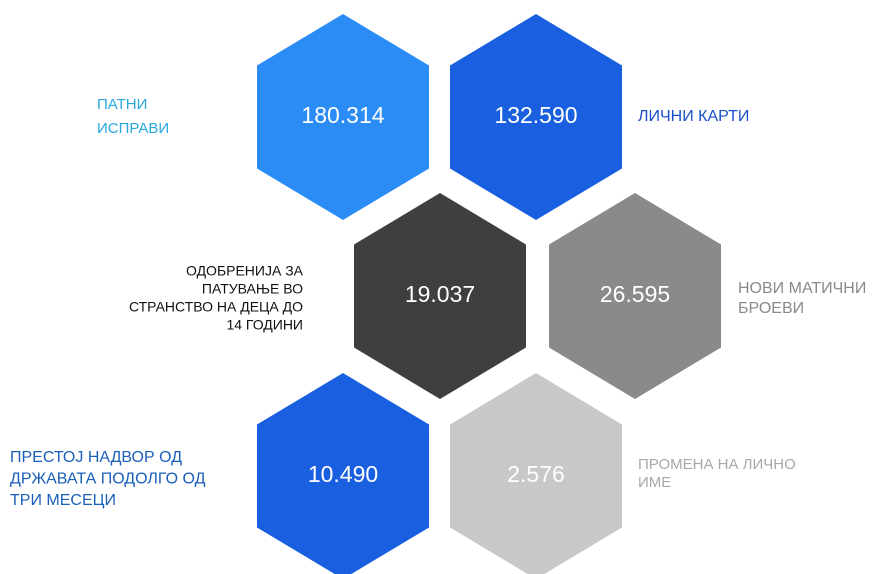 This screenshot has width=886, height=574. What do you see at coordinates (264, 325) in the screenshot?
I see `tile-label: 14 ГОДИНИ` at bounding box center [264, 325].